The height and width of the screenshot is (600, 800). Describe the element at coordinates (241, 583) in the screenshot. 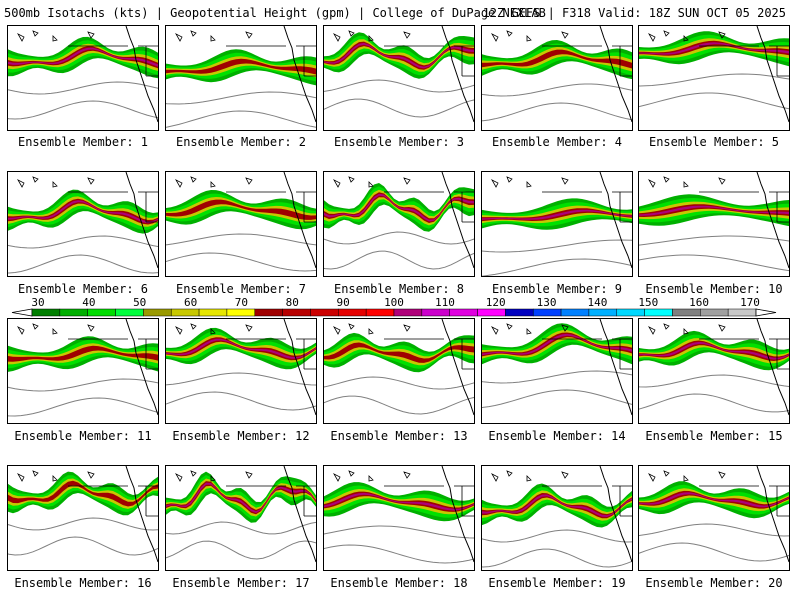

I see `ensemble-member-label: Ensemble Member: 17` at that location.